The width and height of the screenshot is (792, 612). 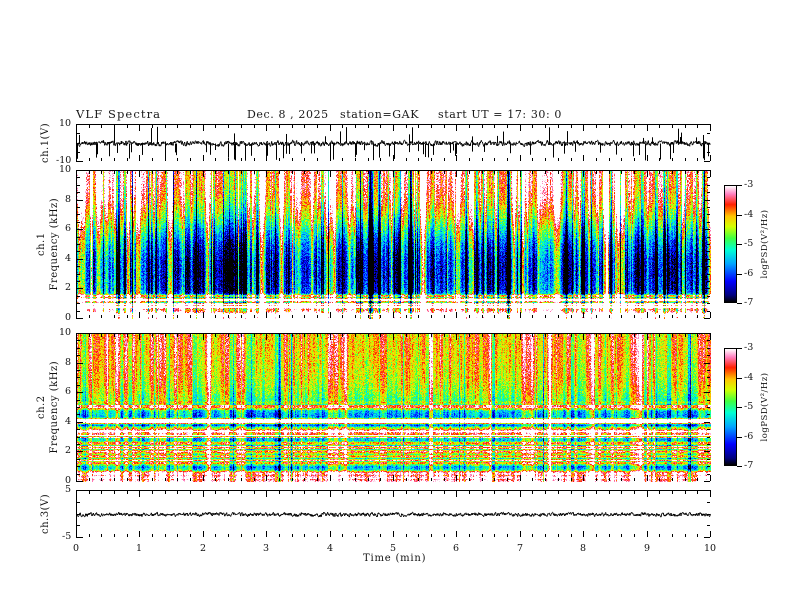 I want to click on ch1-spectrogram-y-tick-label: 8, so click(x=68, y=199).